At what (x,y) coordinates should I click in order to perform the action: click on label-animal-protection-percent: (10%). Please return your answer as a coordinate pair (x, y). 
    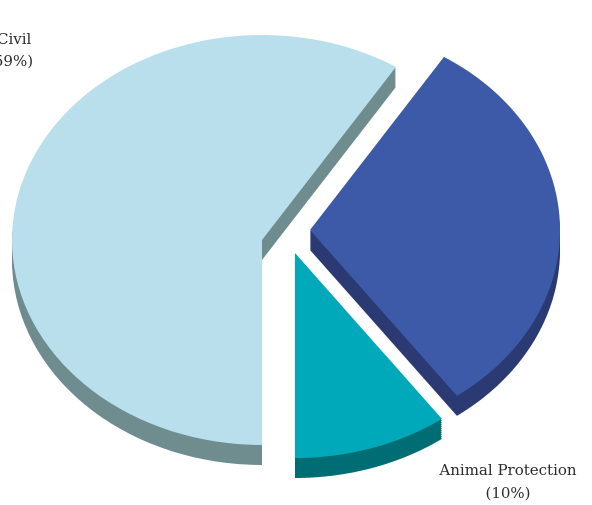
    Looking at the image, I should click on (507, 493).